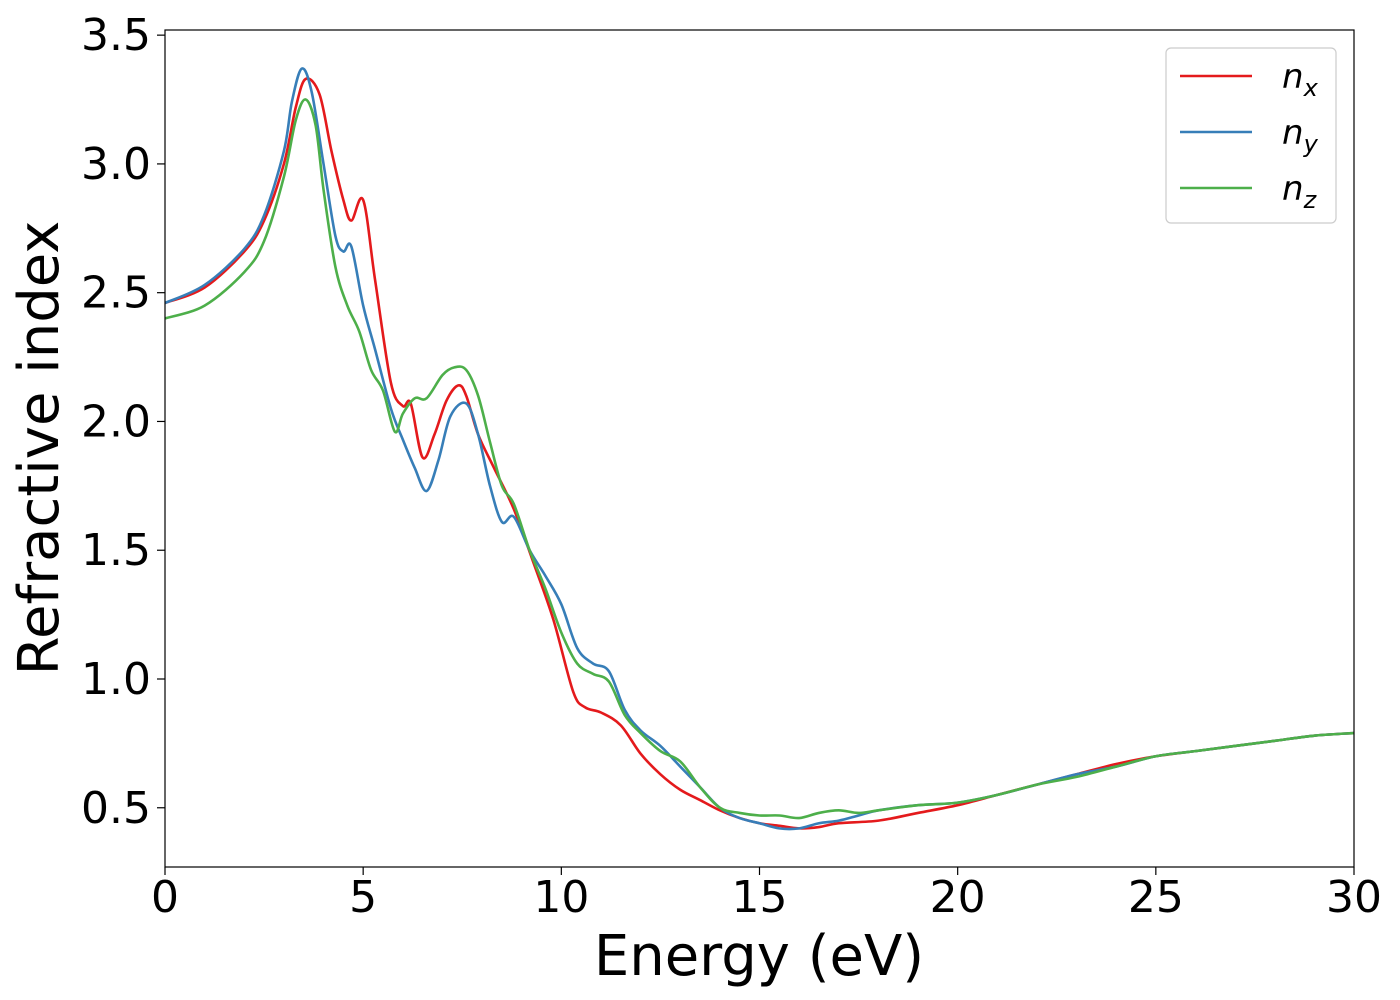  What do you see at coordinates (1311, 88) in the screenshot?
I see `legend-label-subscript: x` at bounding box center [1311, 88].